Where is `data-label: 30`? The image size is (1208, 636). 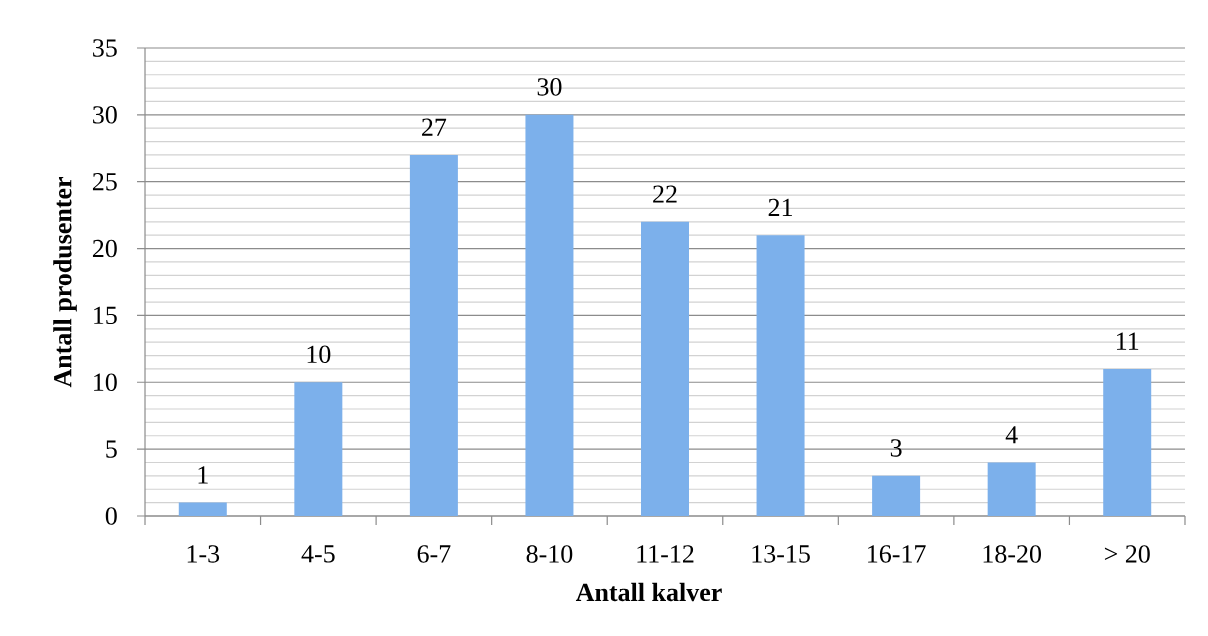 data-label: 30 is located at coordinates (549, 87).